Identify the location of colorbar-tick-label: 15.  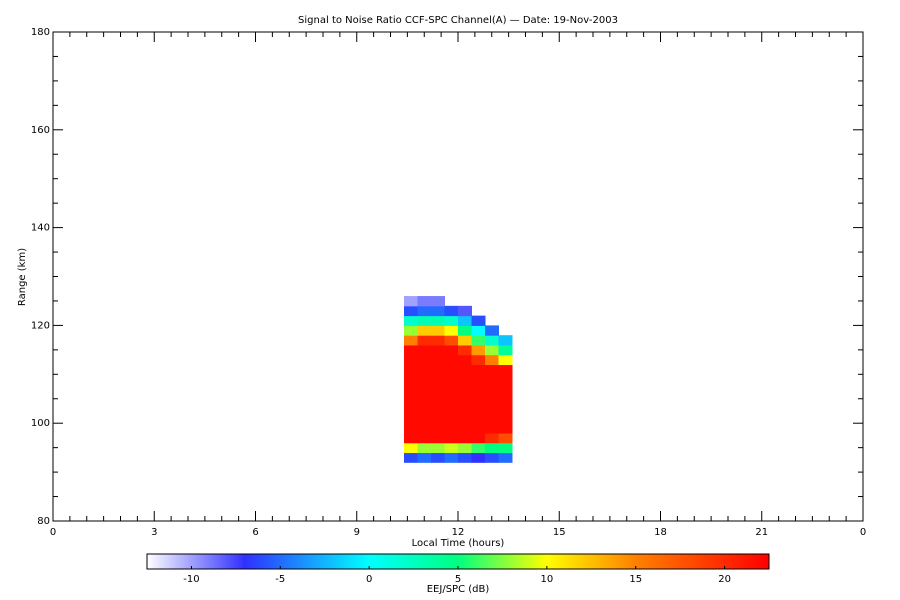
(635, 579).